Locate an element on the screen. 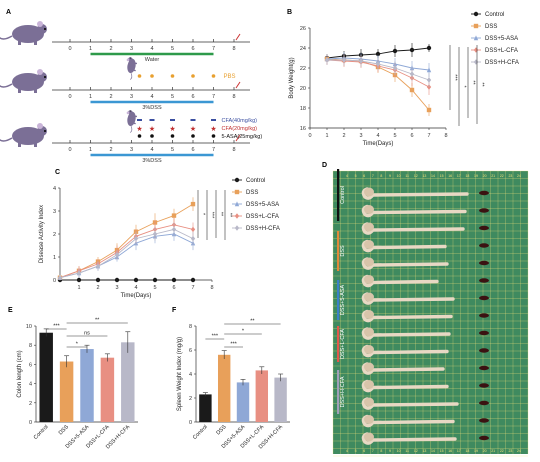  mouse-icon is located at coordinates (24, 33).